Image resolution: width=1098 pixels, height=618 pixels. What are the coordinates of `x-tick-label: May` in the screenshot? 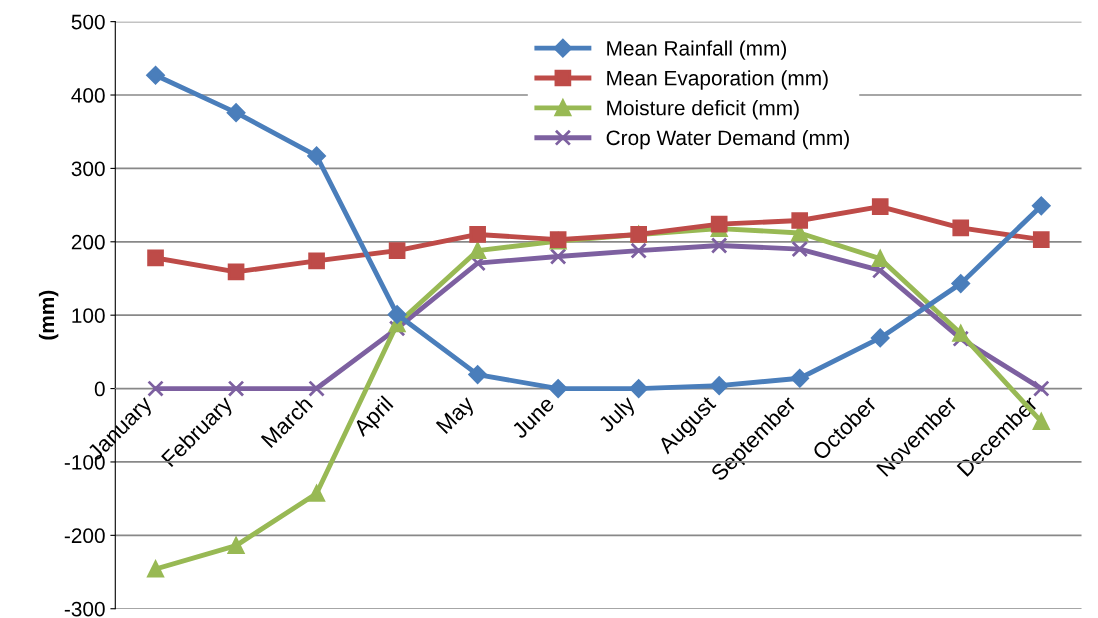 It's located at (457, 416).